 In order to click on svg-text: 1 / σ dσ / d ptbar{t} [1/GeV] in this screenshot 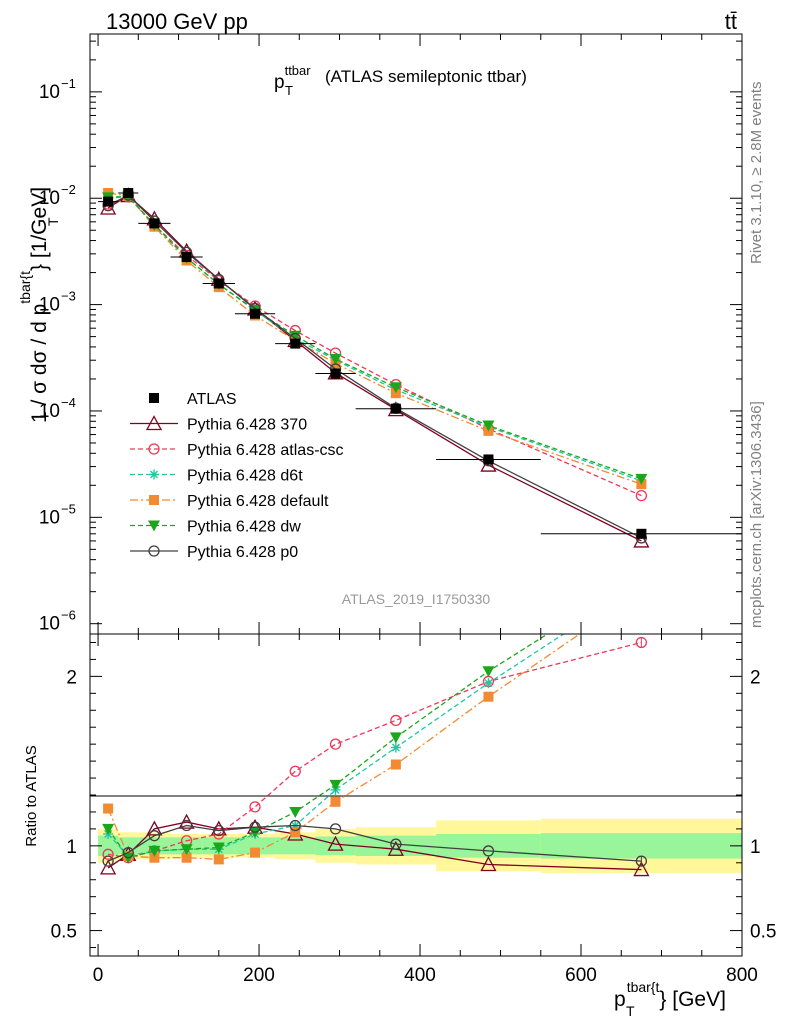, I will do `click(34, 305)`.